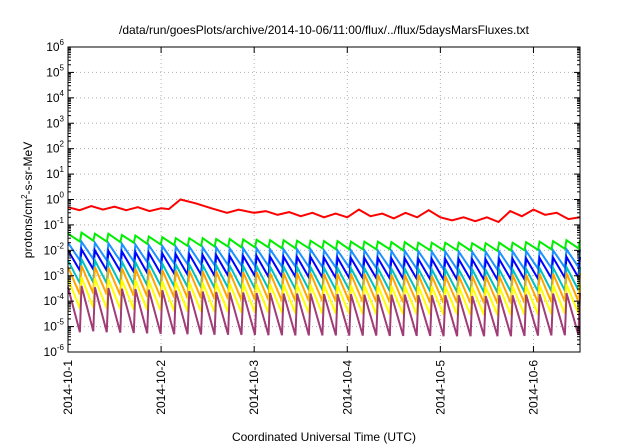  I want to click on y-tick-label: 10⁶, so click(55, 46).